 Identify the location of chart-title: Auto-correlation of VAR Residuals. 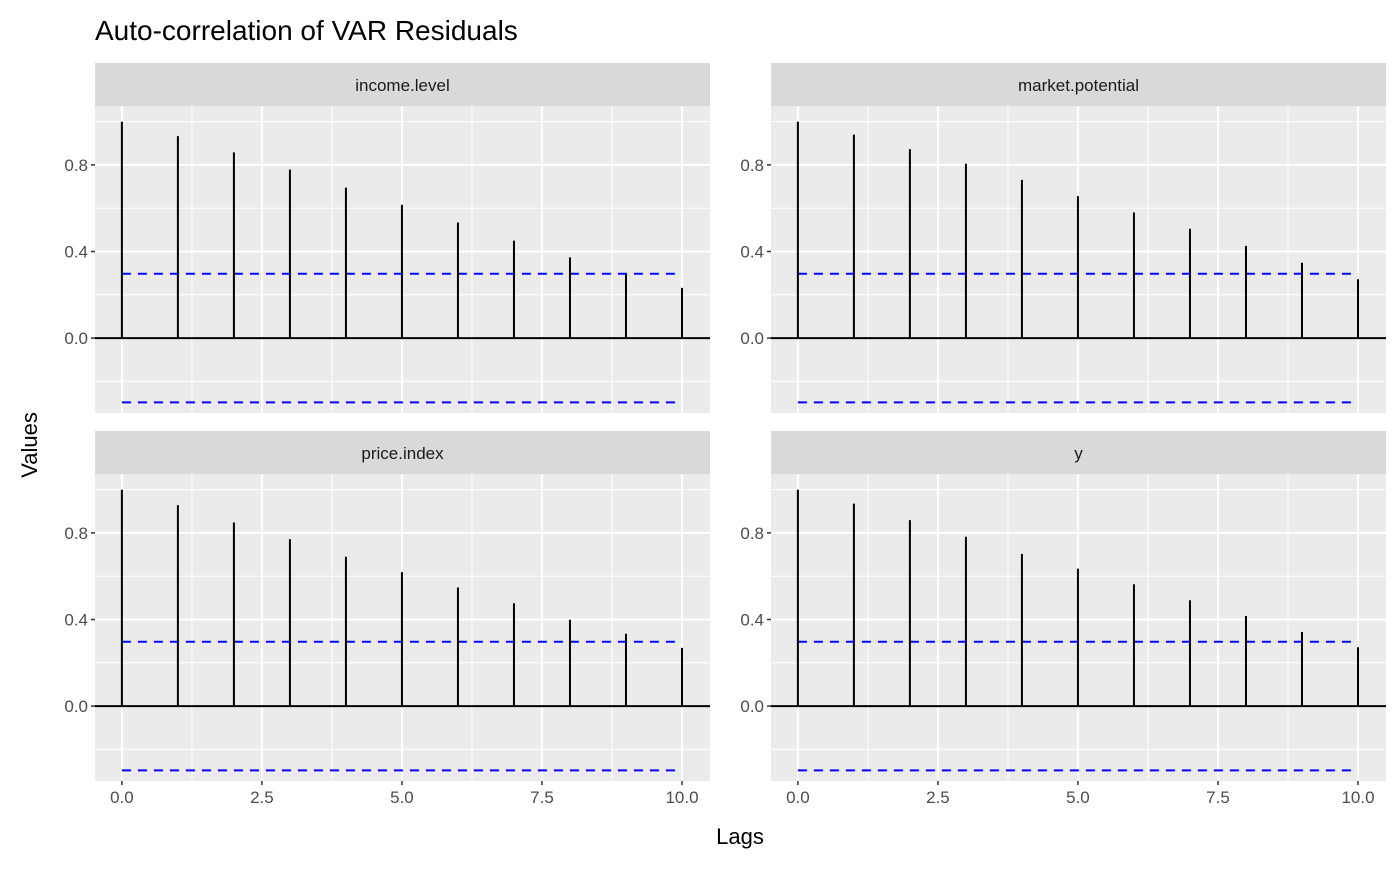
(306, 30).